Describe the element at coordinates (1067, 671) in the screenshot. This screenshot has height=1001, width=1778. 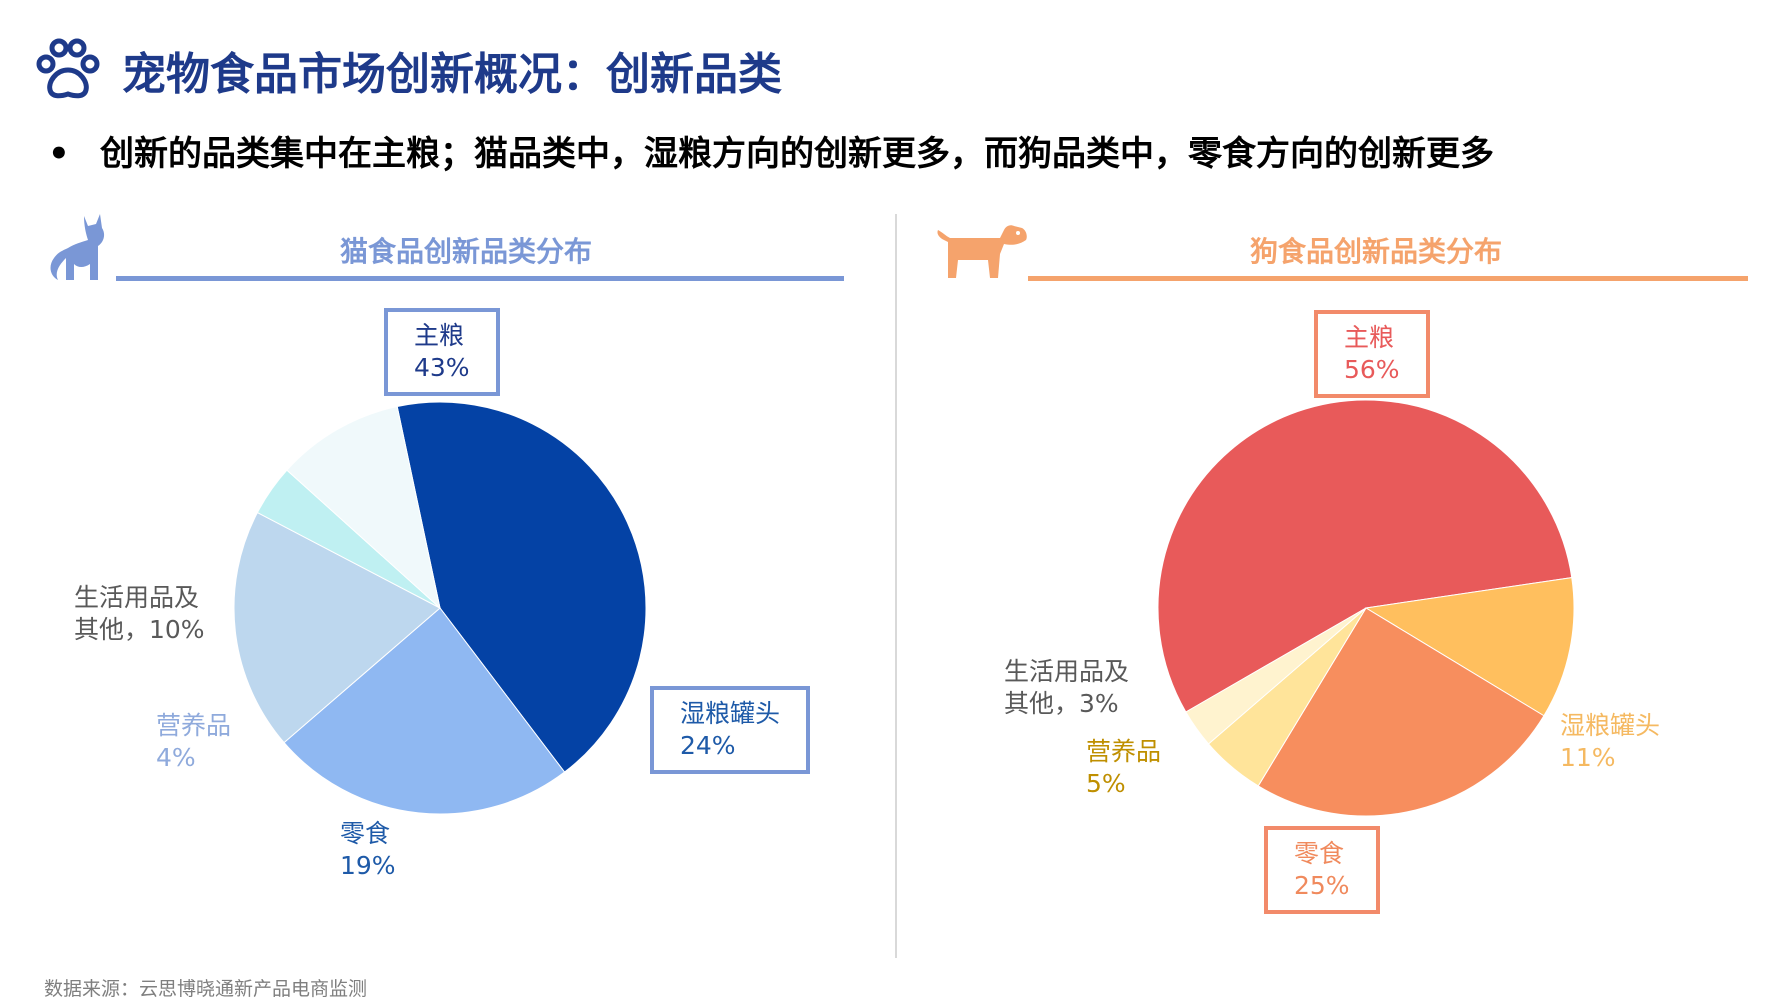
I see `dog-pie-label-name-4: 生活用品及` at that location.